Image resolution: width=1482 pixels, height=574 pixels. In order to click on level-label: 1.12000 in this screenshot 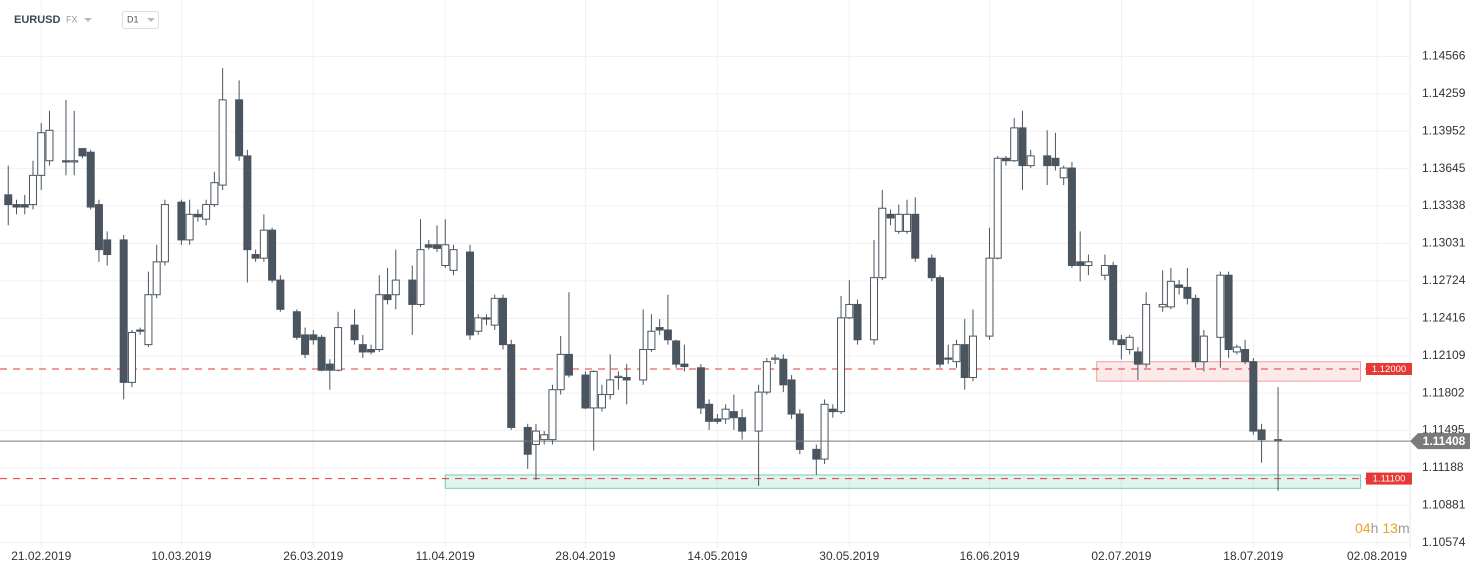, I will do `click(1389, 369)`.